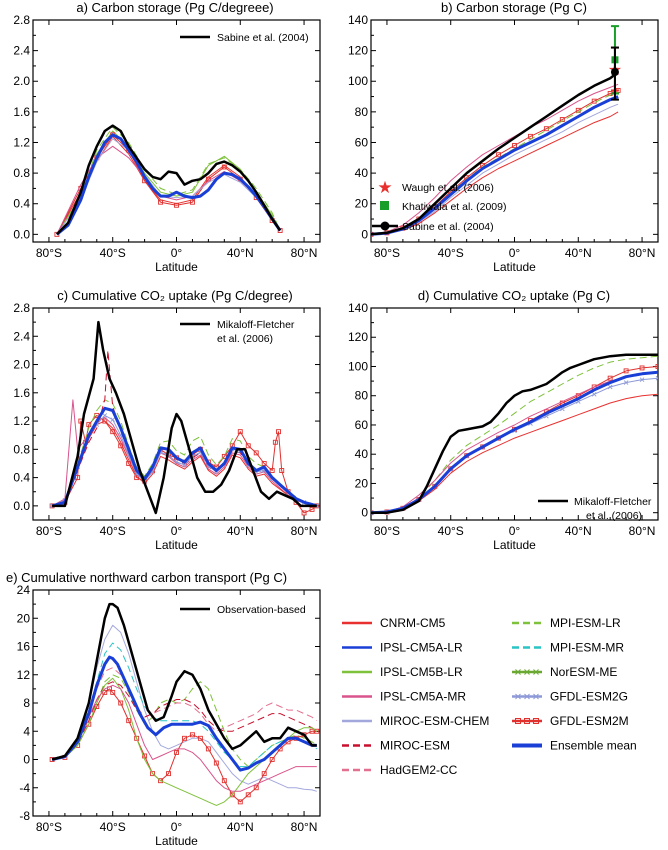 The width and height of the screenshot is (668, 850). I want to click on series-mpi-esm-mr, so click(184, 705).